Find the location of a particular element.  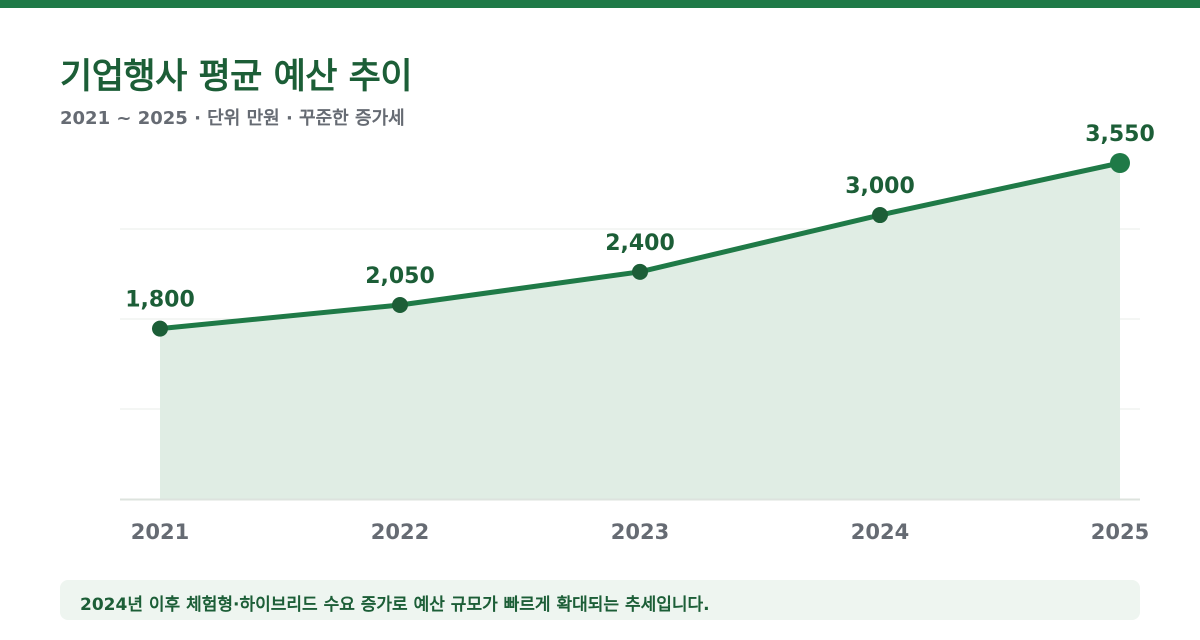

data-label-2025: 3,550 is located at coordinates (1120, 134).